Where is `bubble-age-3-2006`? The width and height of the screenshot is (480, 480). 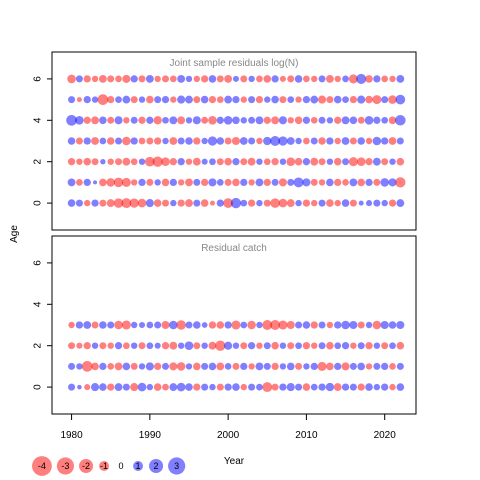
bubble-age-3-2006 is located at coordinates (275, 141).